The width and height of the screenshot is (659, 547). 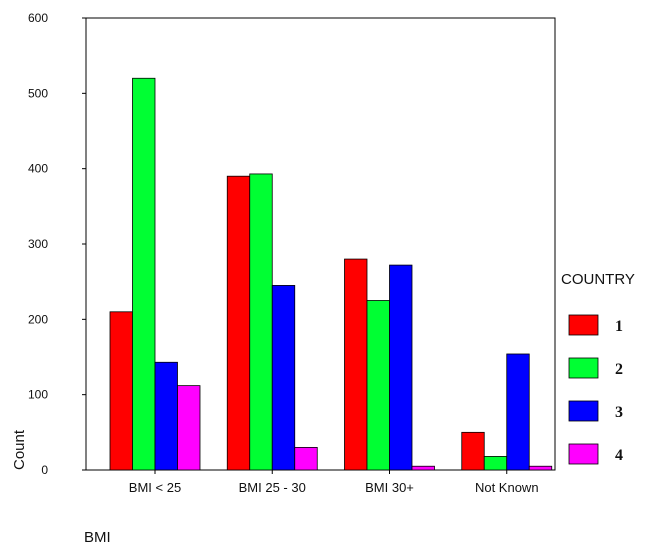 What do you see at coordinates (619, 369) in the screenshot?
I see `legend-label-2: 2` at bounding box center [619, 369].